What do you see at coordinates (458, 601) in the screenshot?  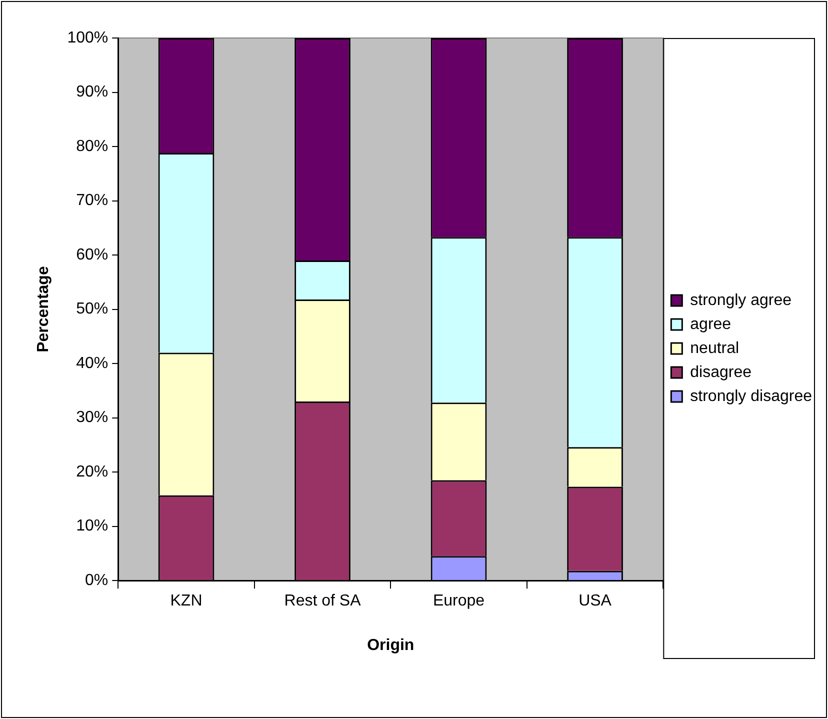 I see `x-tick-label: Europe` at bounding box center [458, 601].